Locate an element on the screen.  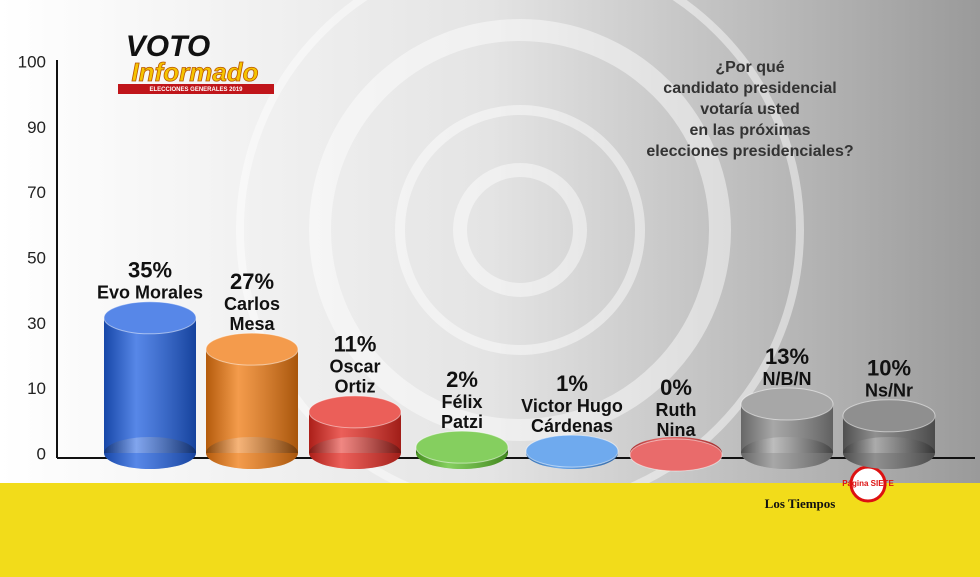
title: elecciones presidenciales? is located at coordinates (749, 151).